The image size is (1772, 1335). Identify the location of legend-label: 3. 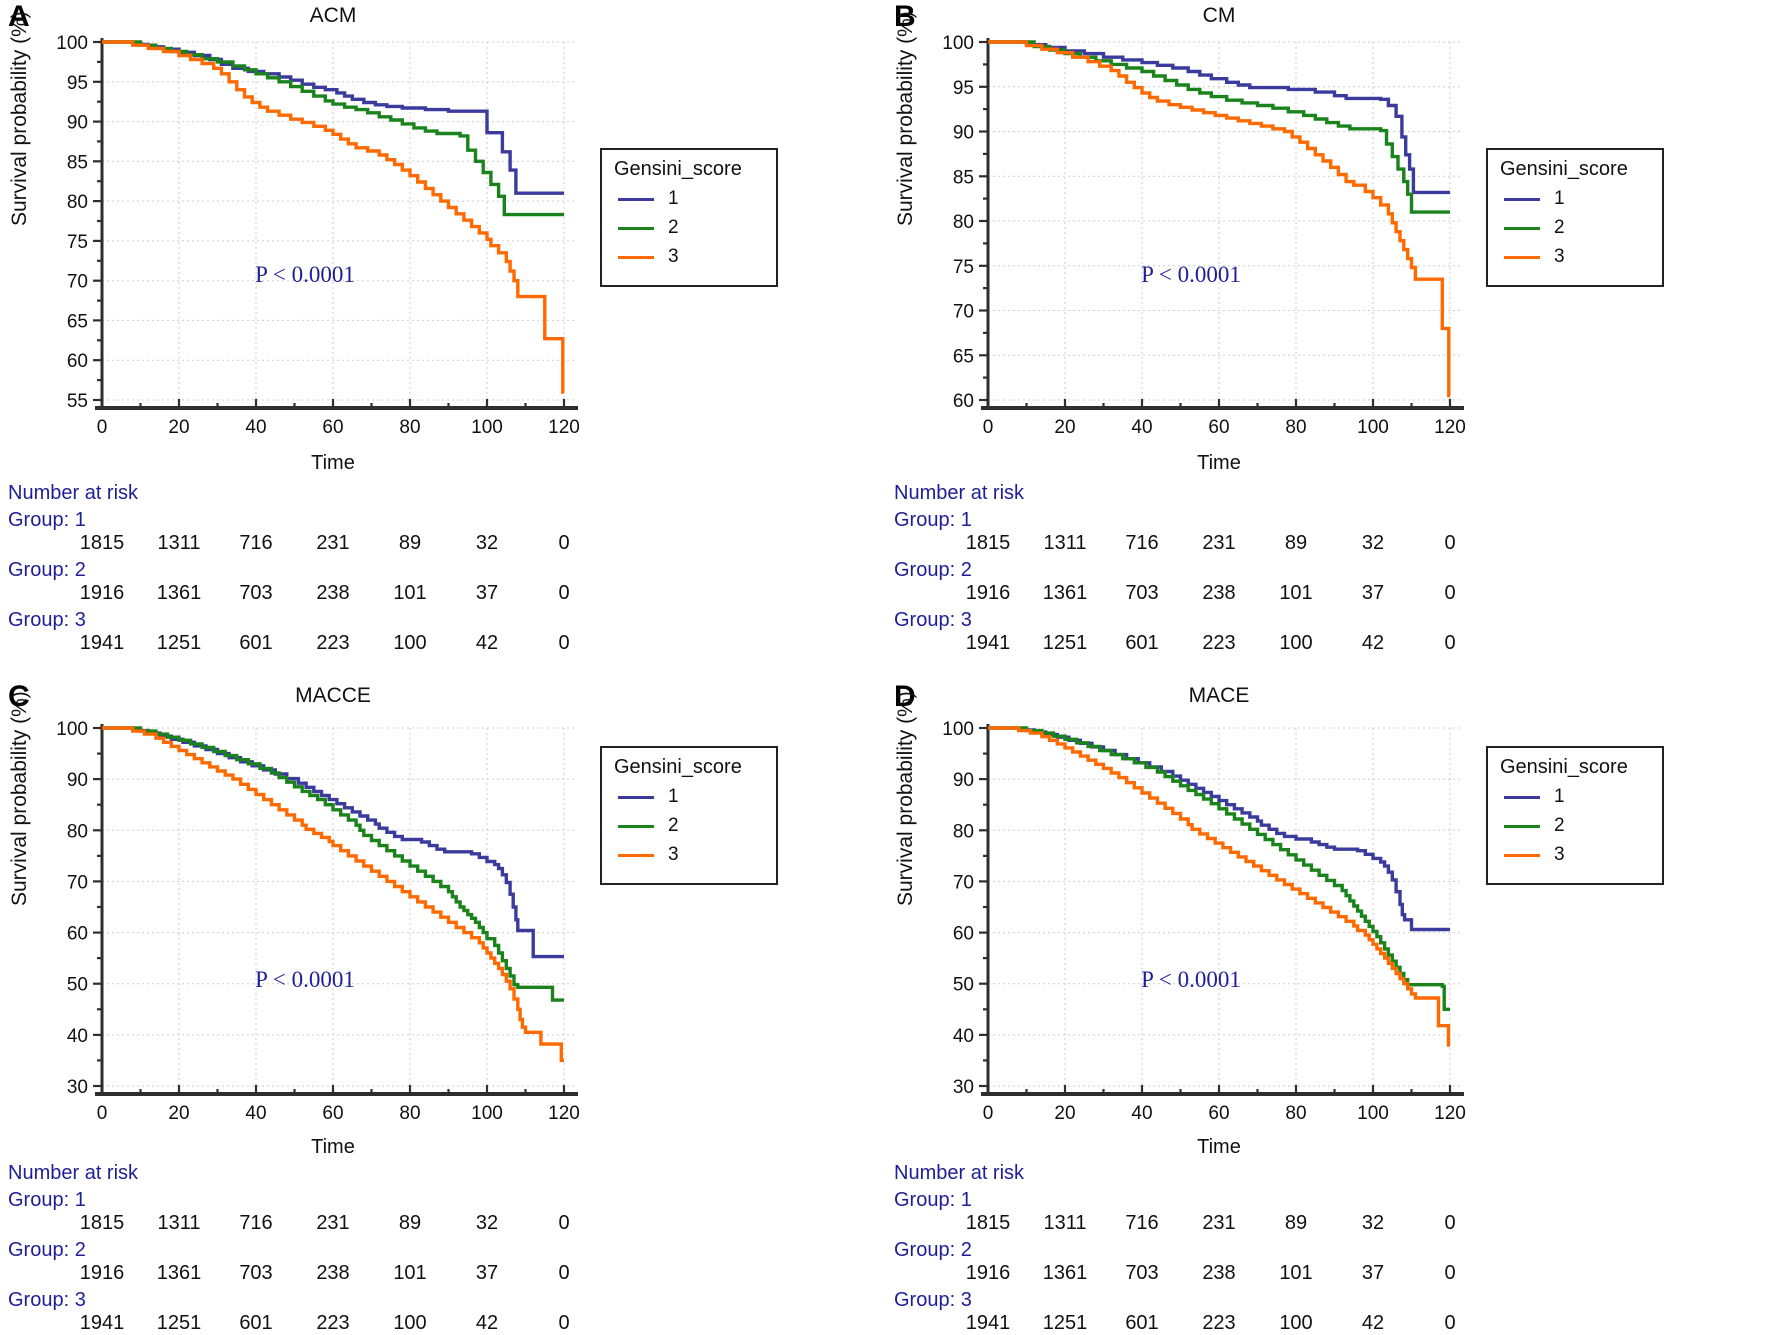
(673, 854).